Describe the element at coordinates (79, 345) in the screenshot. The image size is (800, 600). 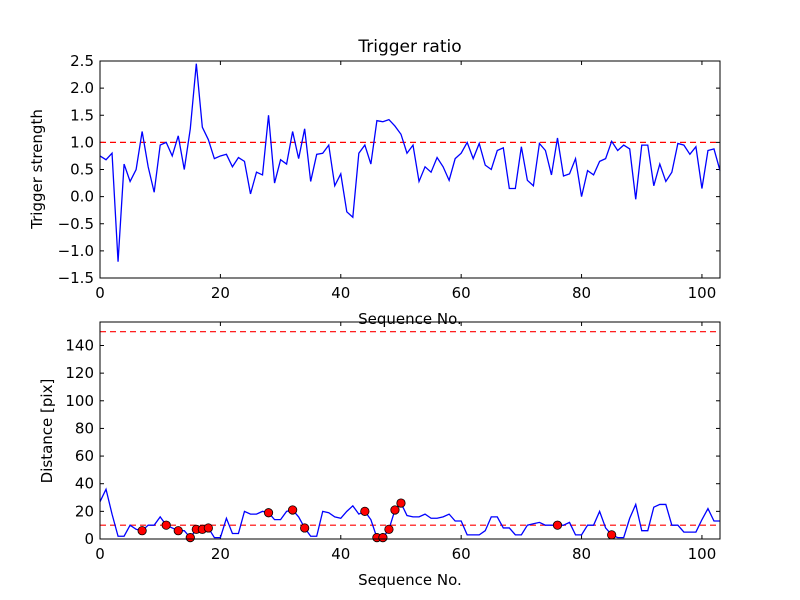
I see `y-tick-label: 140` at that location.